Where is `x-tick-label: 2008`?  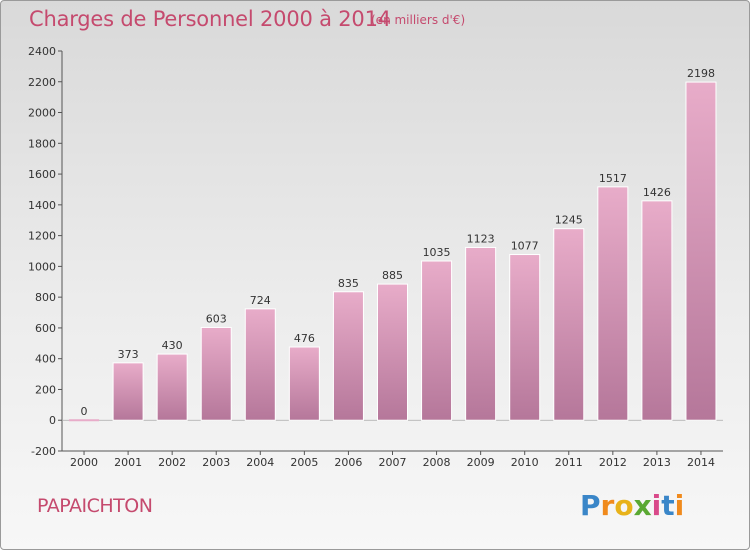
x-tick-label: 2008 is located at coordinates (437, 462).